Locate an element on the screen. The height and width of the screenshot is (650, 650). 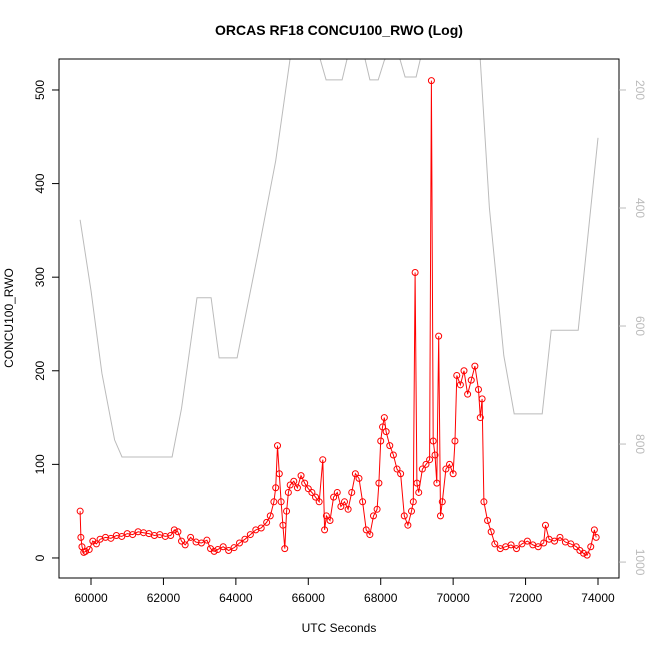
x-axis-label: UTC Seconds is located at coordinates (339, 628).